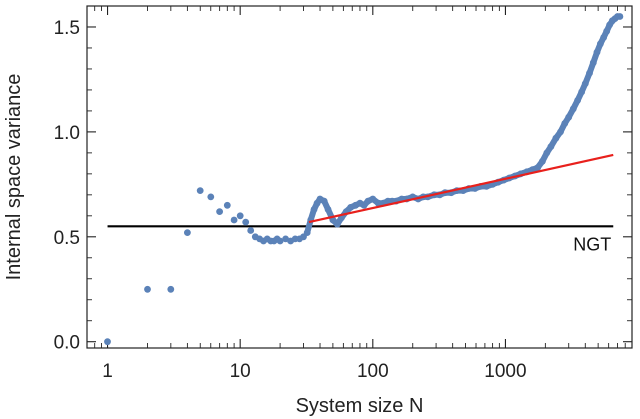  I want to click on fit-line-group, so click(461, 188).